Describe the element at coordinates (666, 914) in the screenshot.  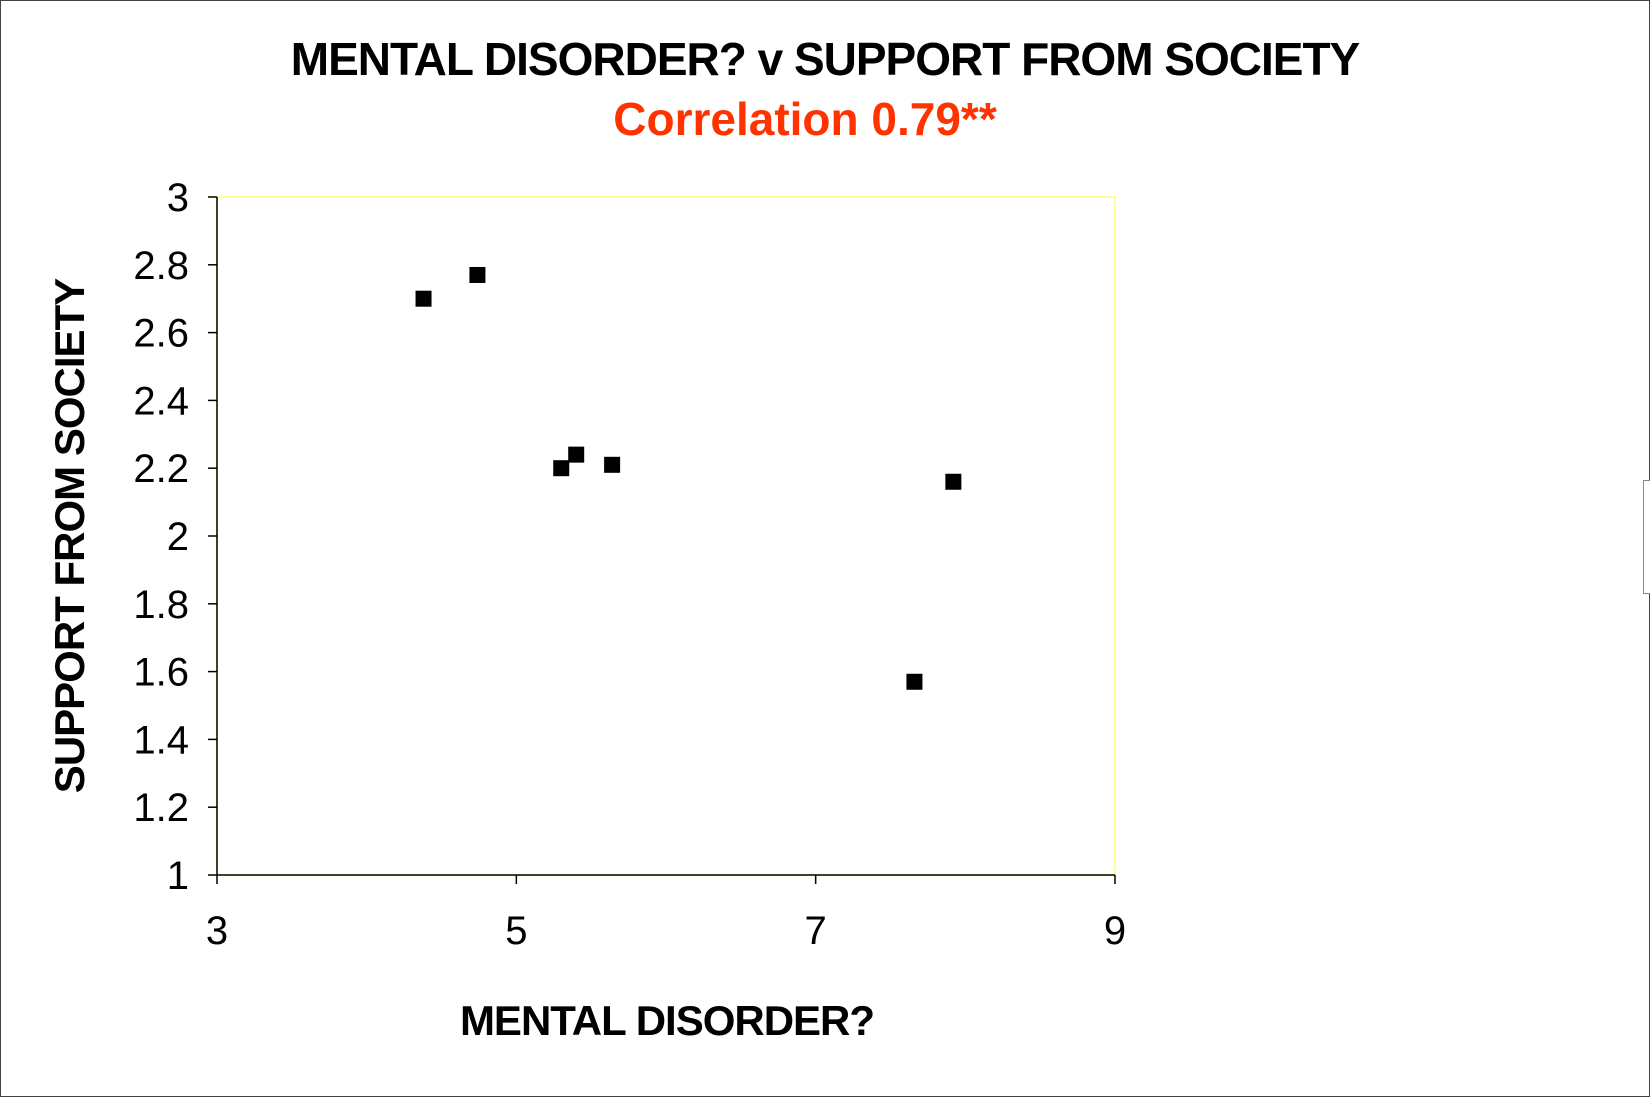
I see `x-ticks: 3 5 7 9` at that location.